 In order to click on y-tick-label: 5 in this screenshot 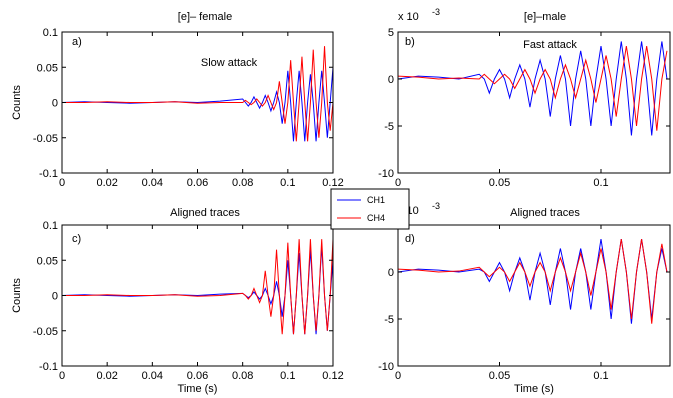, I will do `click(391, 33)`.